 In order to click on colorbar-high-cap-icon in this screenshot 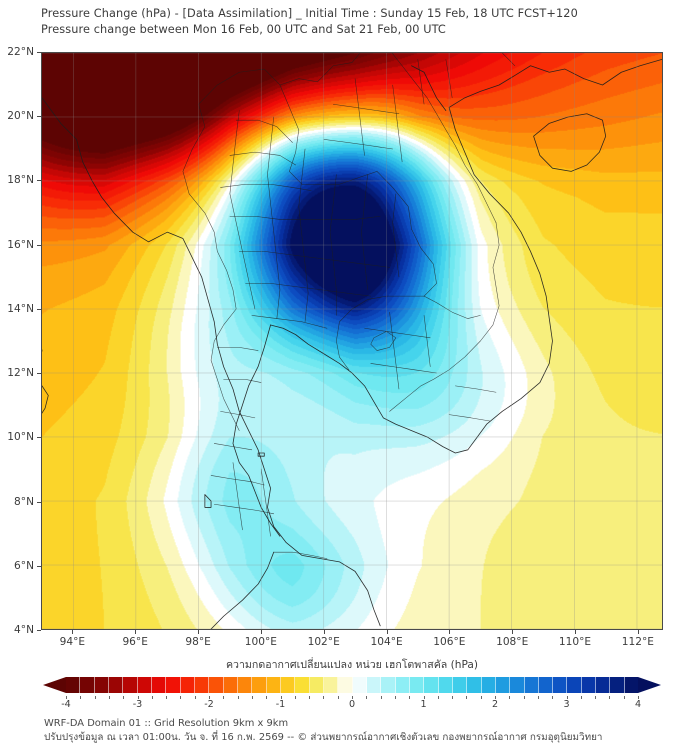, I will do `click(649, 685)`.